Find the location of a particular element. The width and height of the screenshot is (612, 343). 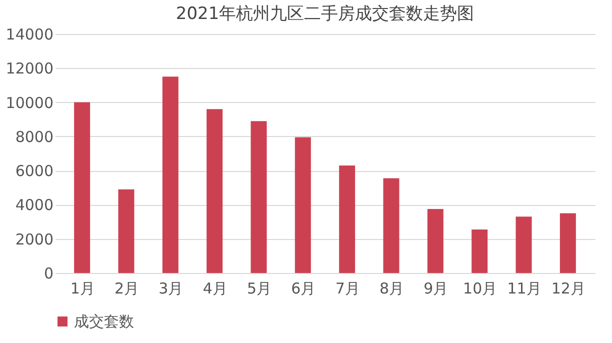

y-tick-label: 12000 is located at coordinates (30, 69).